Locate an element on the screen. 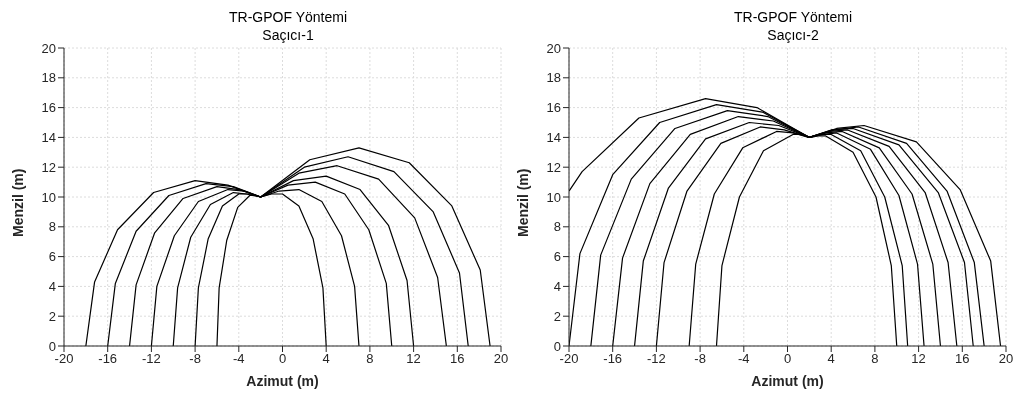 The height and width of the screenshot is (406, 1033). chart-subtitle: Saçıcı-1 is located at coordinates (288, 35).